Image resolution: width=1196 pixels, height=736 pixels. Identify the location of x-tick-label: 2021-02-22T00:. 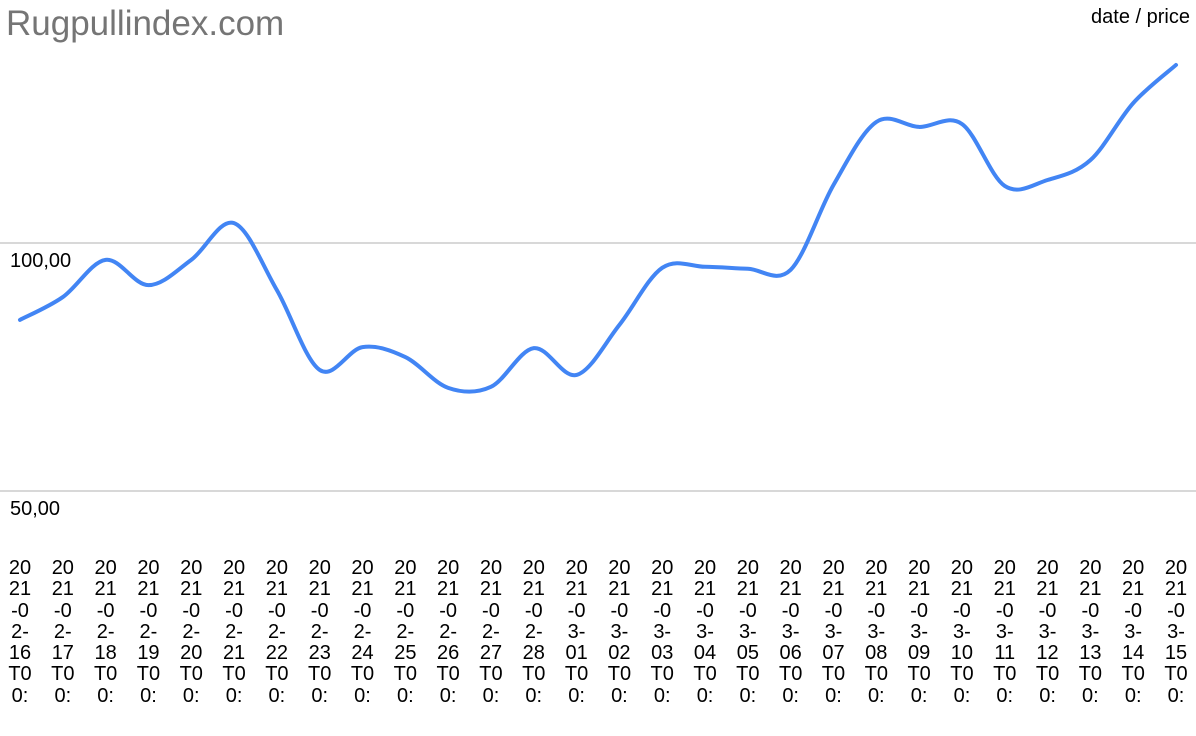
(277, 632).